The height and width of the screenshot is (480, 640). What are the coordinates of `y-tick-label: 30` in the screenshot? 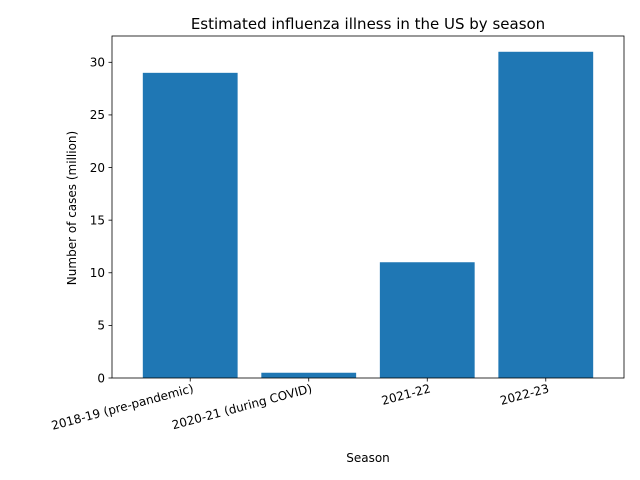 It's located at (97, 63).